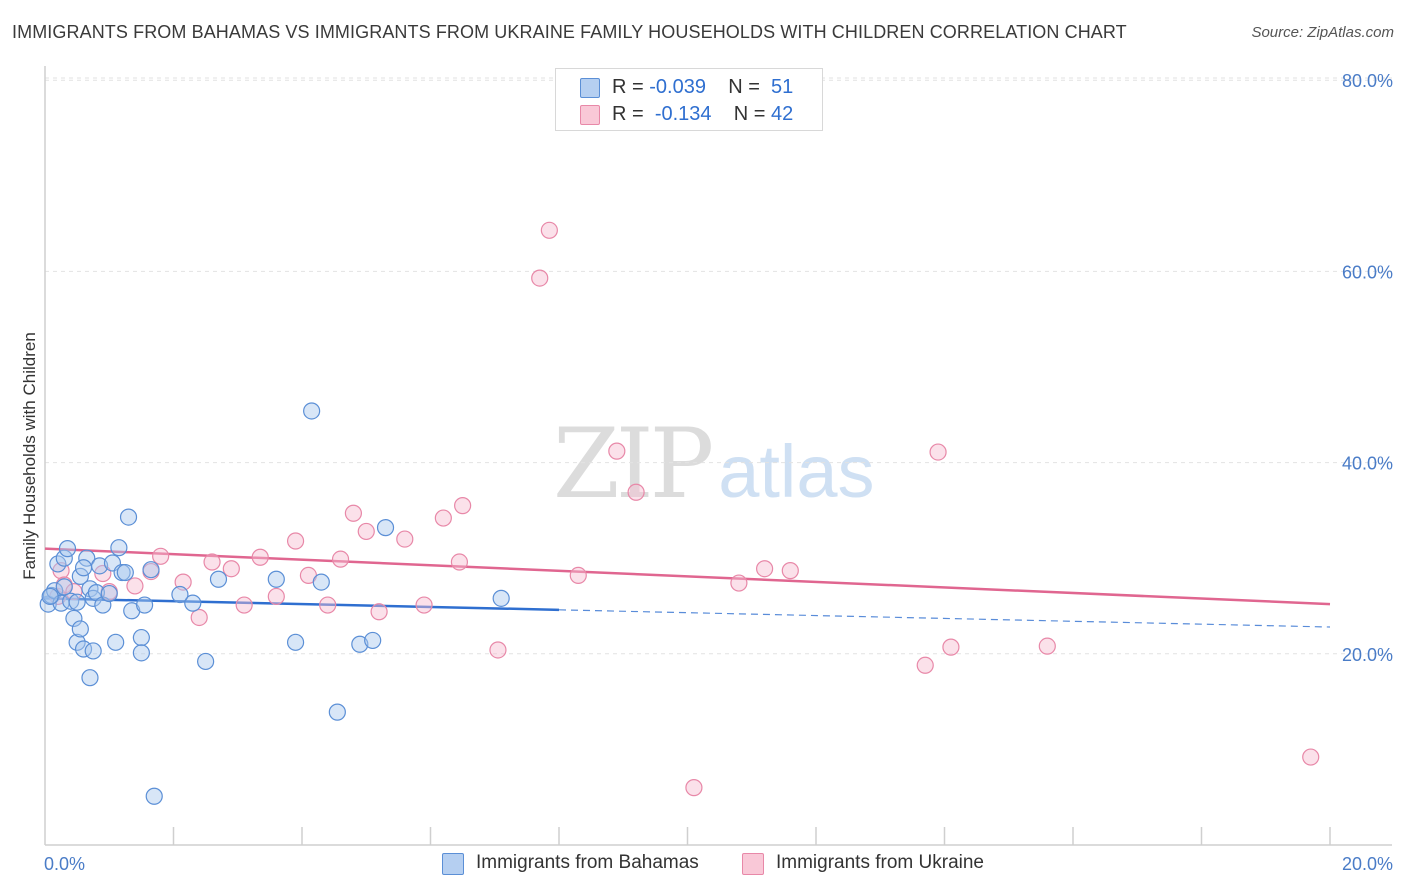  I want to click on legend-ukraine-swatch, so click(753, 864).